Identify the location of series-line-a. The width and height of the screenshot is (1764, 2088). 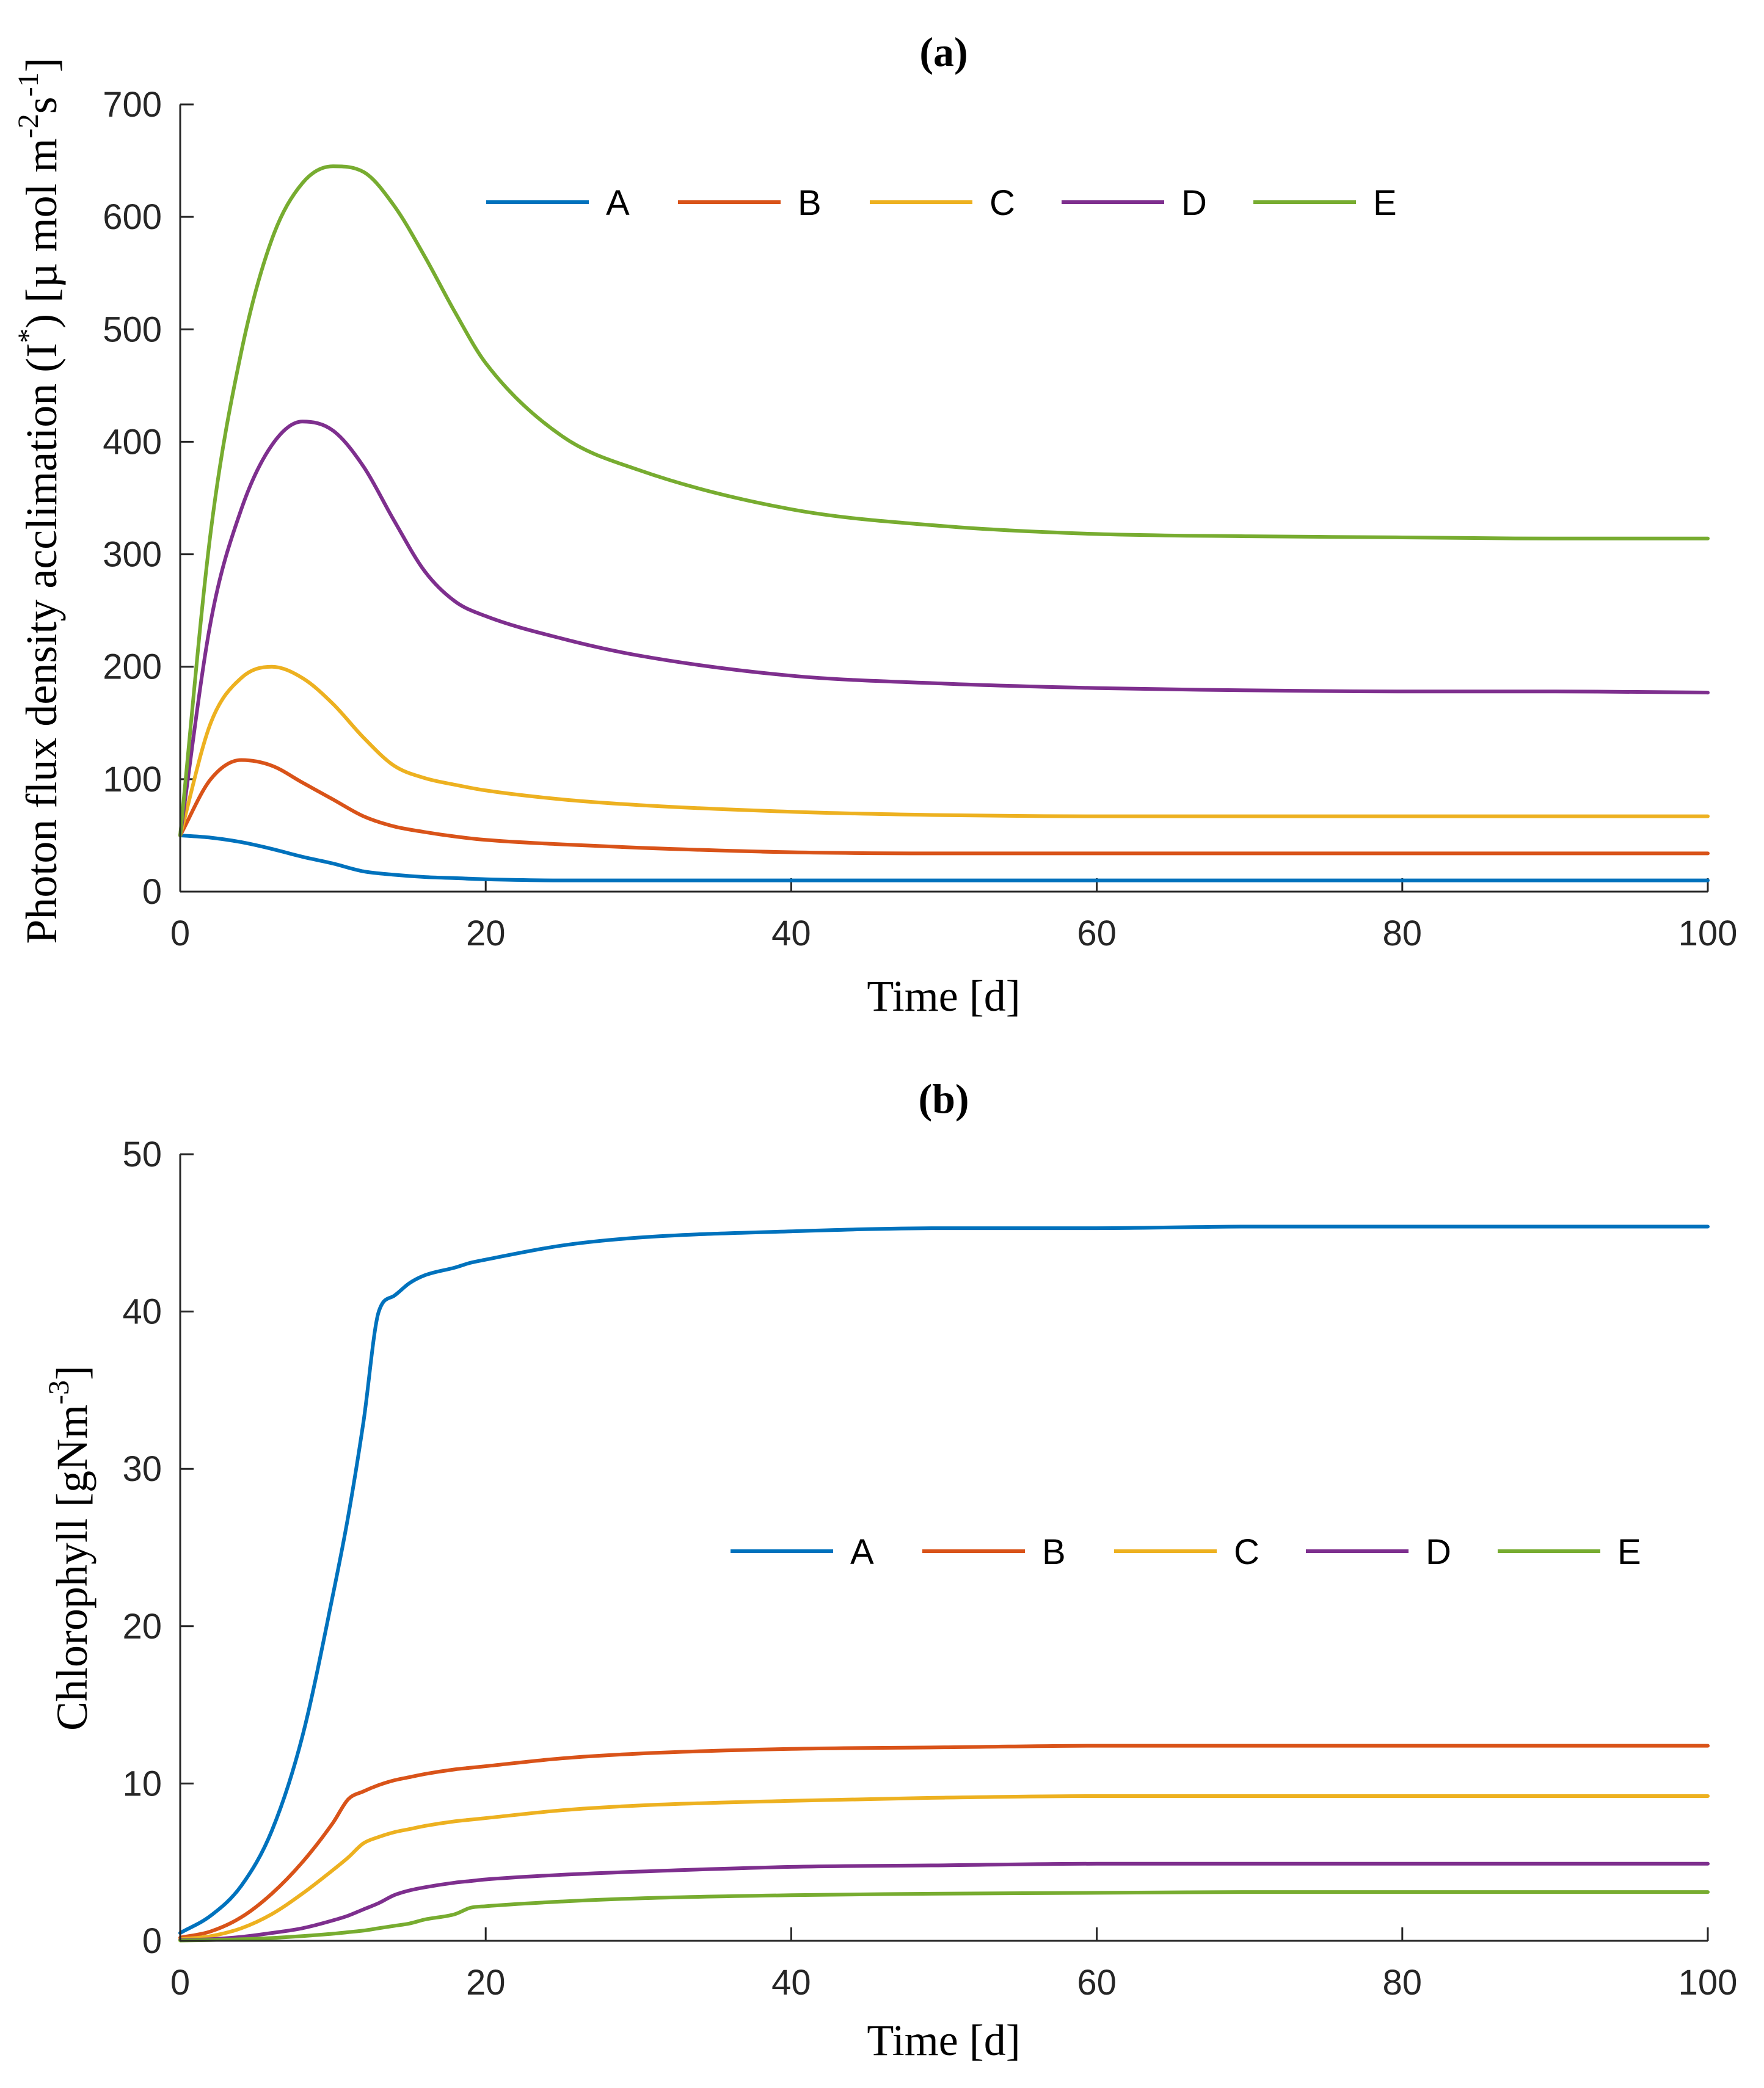
(944, 857).